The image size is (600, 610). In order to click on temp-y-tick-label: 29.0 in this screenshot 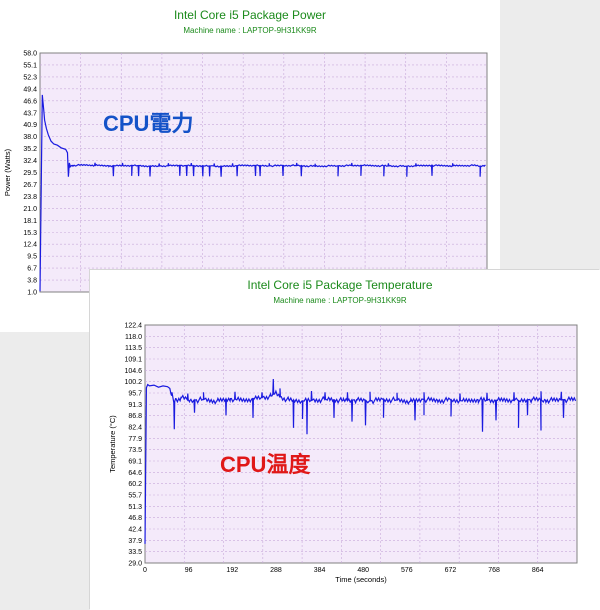, I will do `click(135, 564)`.